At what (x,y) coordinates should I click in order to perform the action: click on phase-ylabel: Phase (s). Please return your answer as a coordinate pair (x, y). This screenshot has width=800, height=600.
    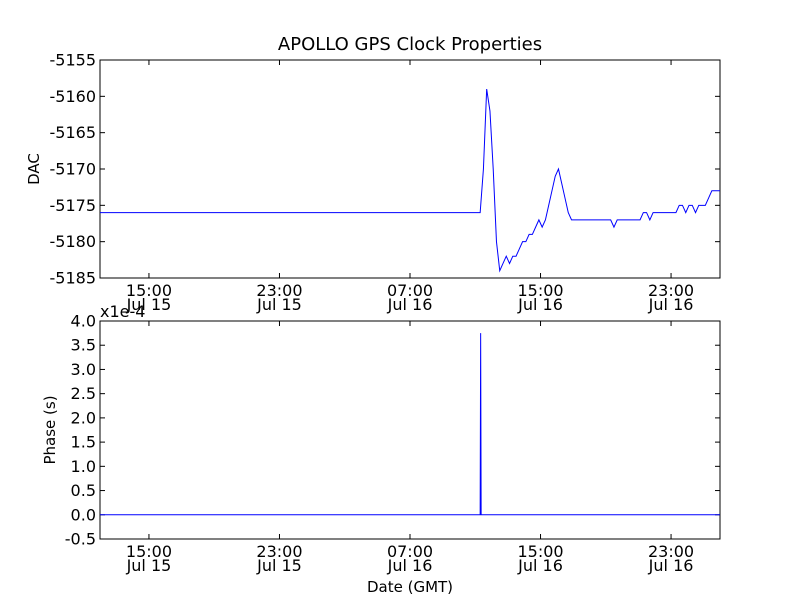
    Looking at the image, I should click on (50, 429).